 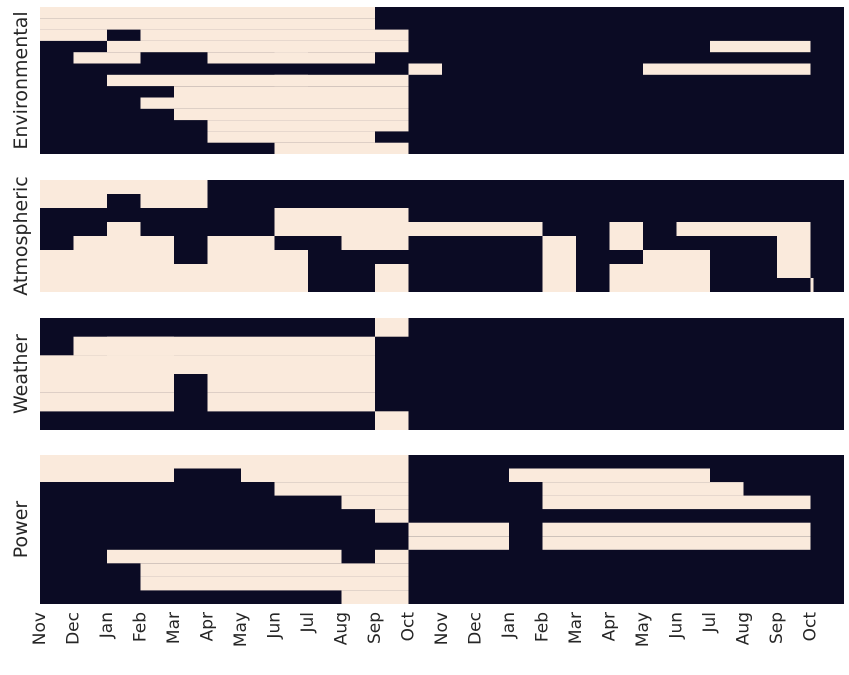 I want to click on panel-ylabel-power: Power, so click(x=21, y=530).